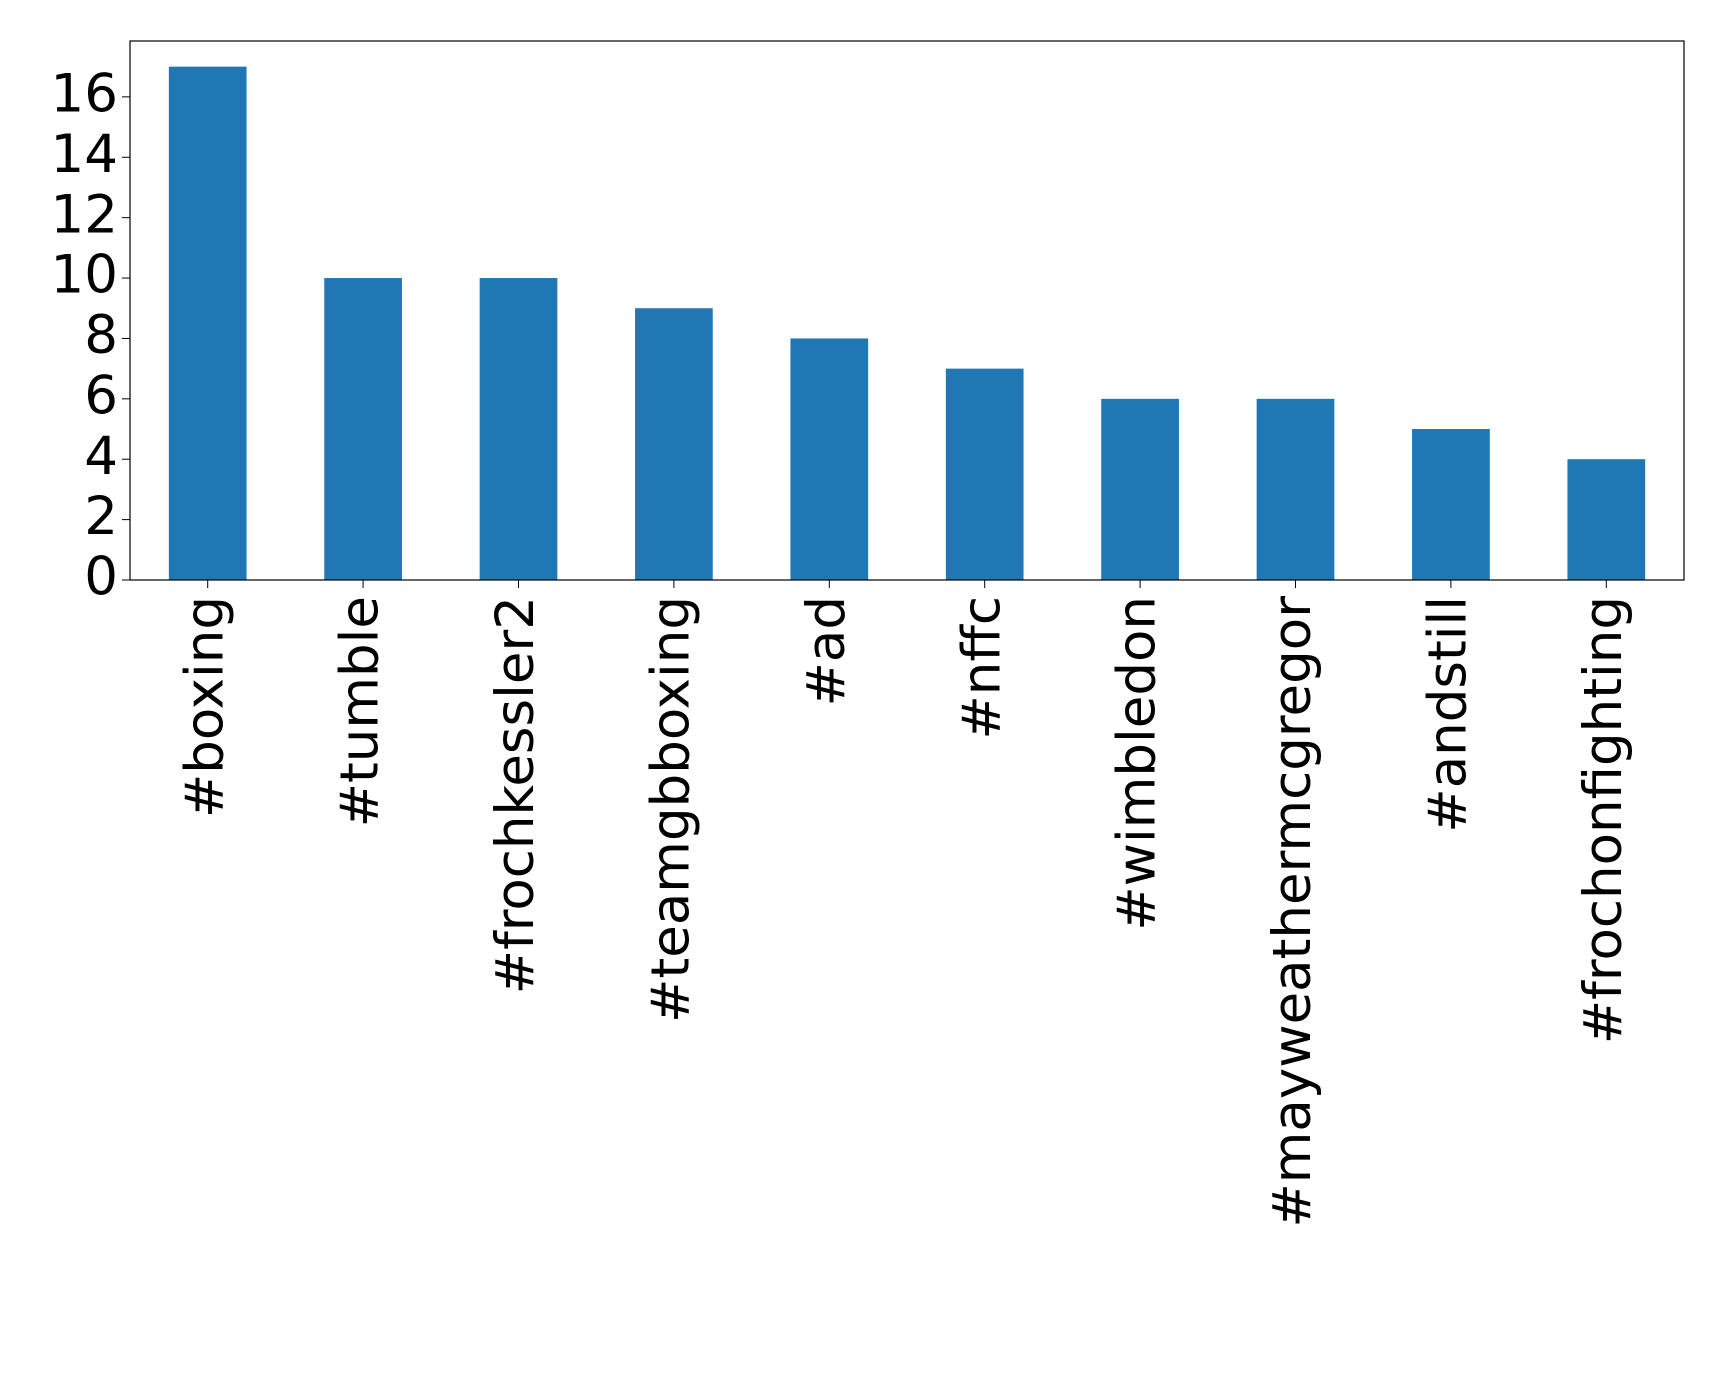 This screenshot has height=1377, width=1719. Describe the element at coordinates (671, 809) in the screenshot. I see `x-tick-label: #teamgbboxing` at that location.